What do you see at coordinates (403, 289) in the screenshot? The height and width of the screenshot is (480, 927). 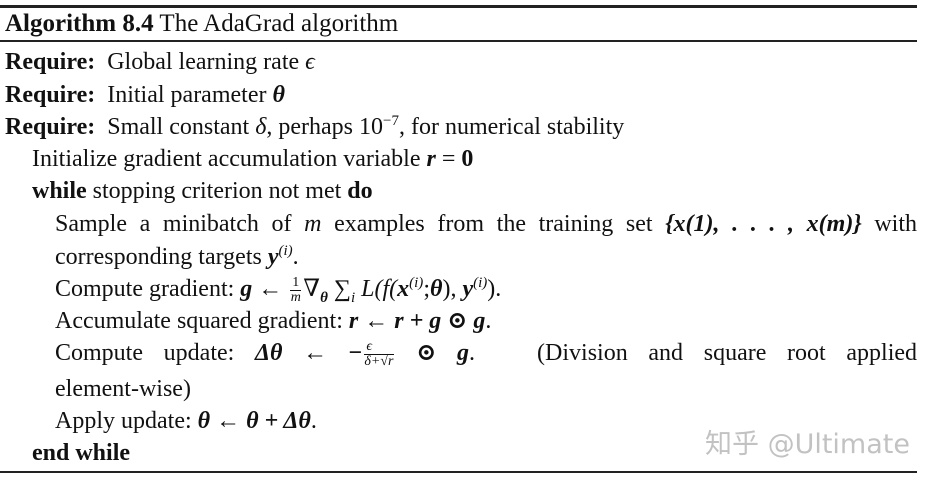 I see `math: x` at bounding box center [403, 289].